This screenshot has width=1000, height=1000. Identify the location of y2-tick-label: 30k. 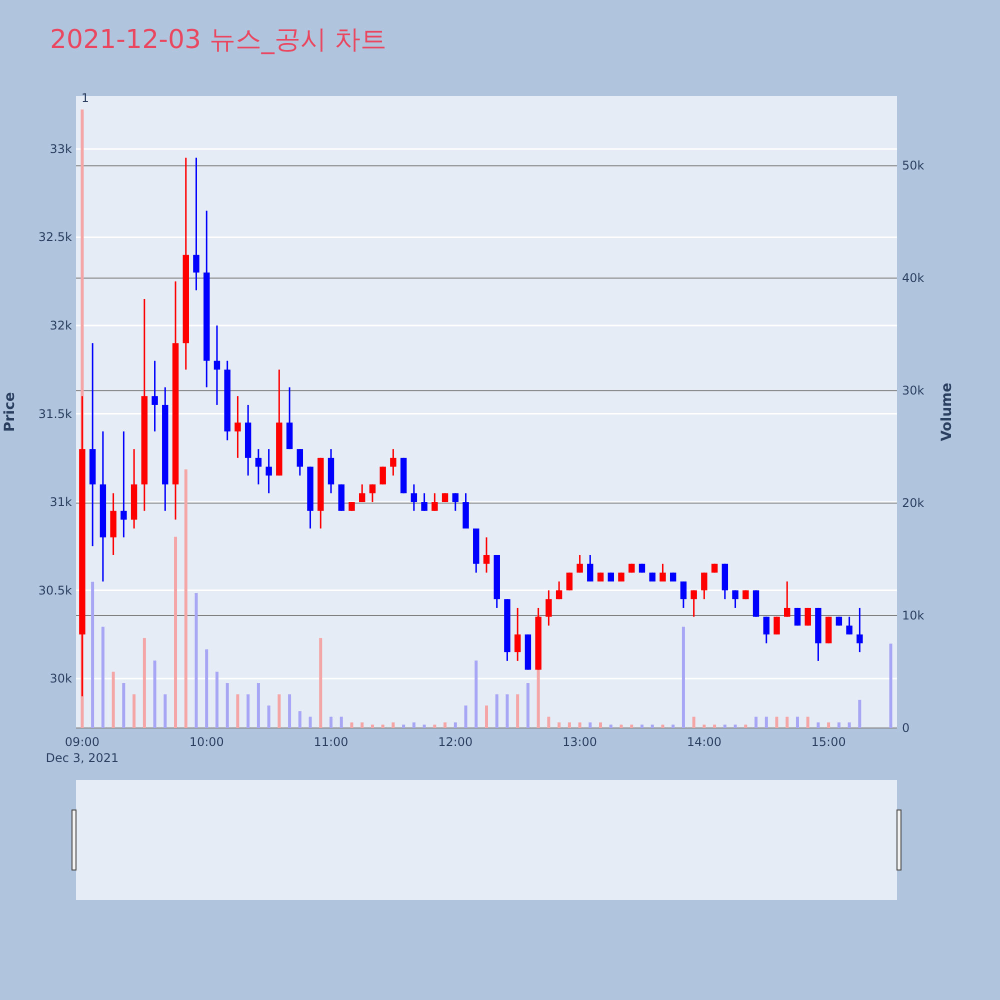
(913, 391).